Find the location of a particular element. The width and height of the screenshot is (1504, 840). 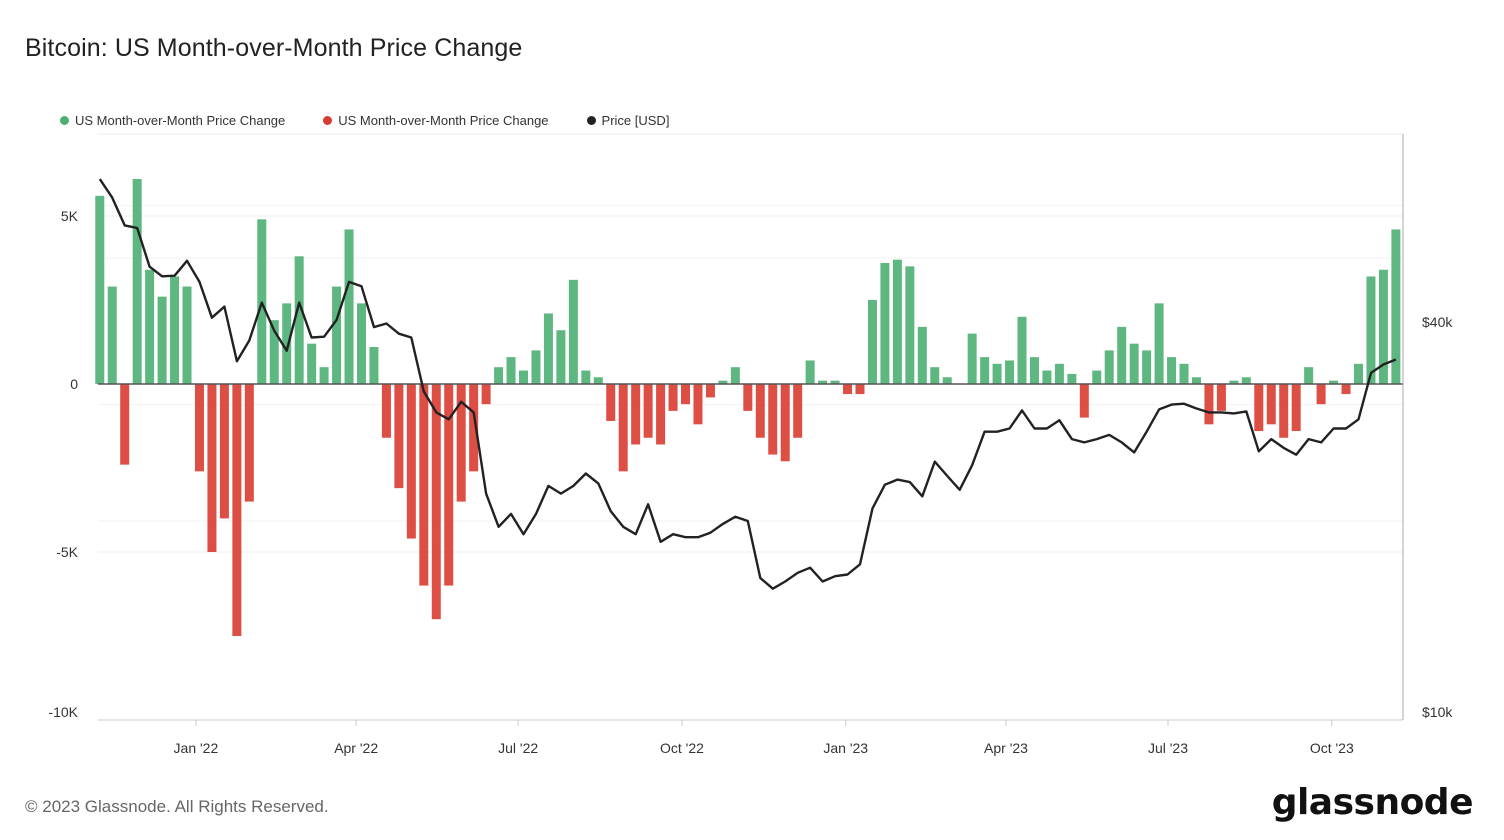

legend-item-negative-change: US Month-over-Month Price Change is located at coordinates (436, 120).